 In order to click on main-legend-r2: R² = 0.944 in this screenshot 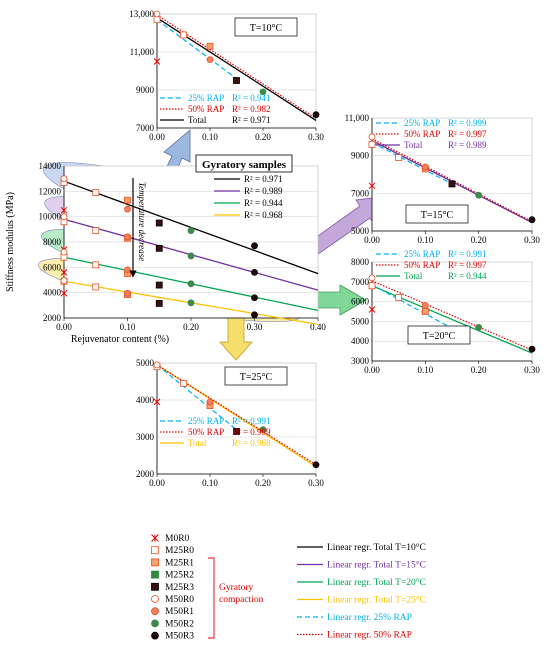, I will do `click(263, 203)`.